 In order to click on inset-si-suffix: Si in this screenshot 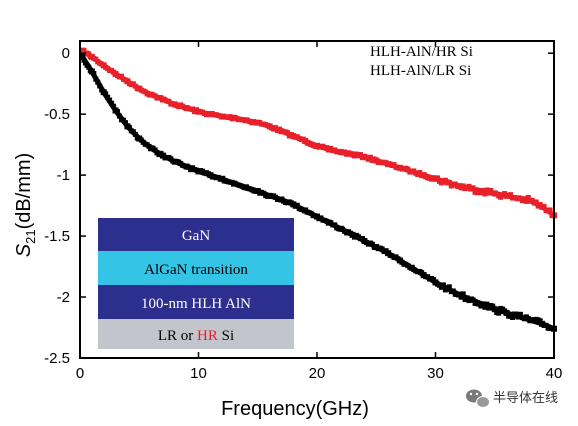, I will do `click(226, 336)`.